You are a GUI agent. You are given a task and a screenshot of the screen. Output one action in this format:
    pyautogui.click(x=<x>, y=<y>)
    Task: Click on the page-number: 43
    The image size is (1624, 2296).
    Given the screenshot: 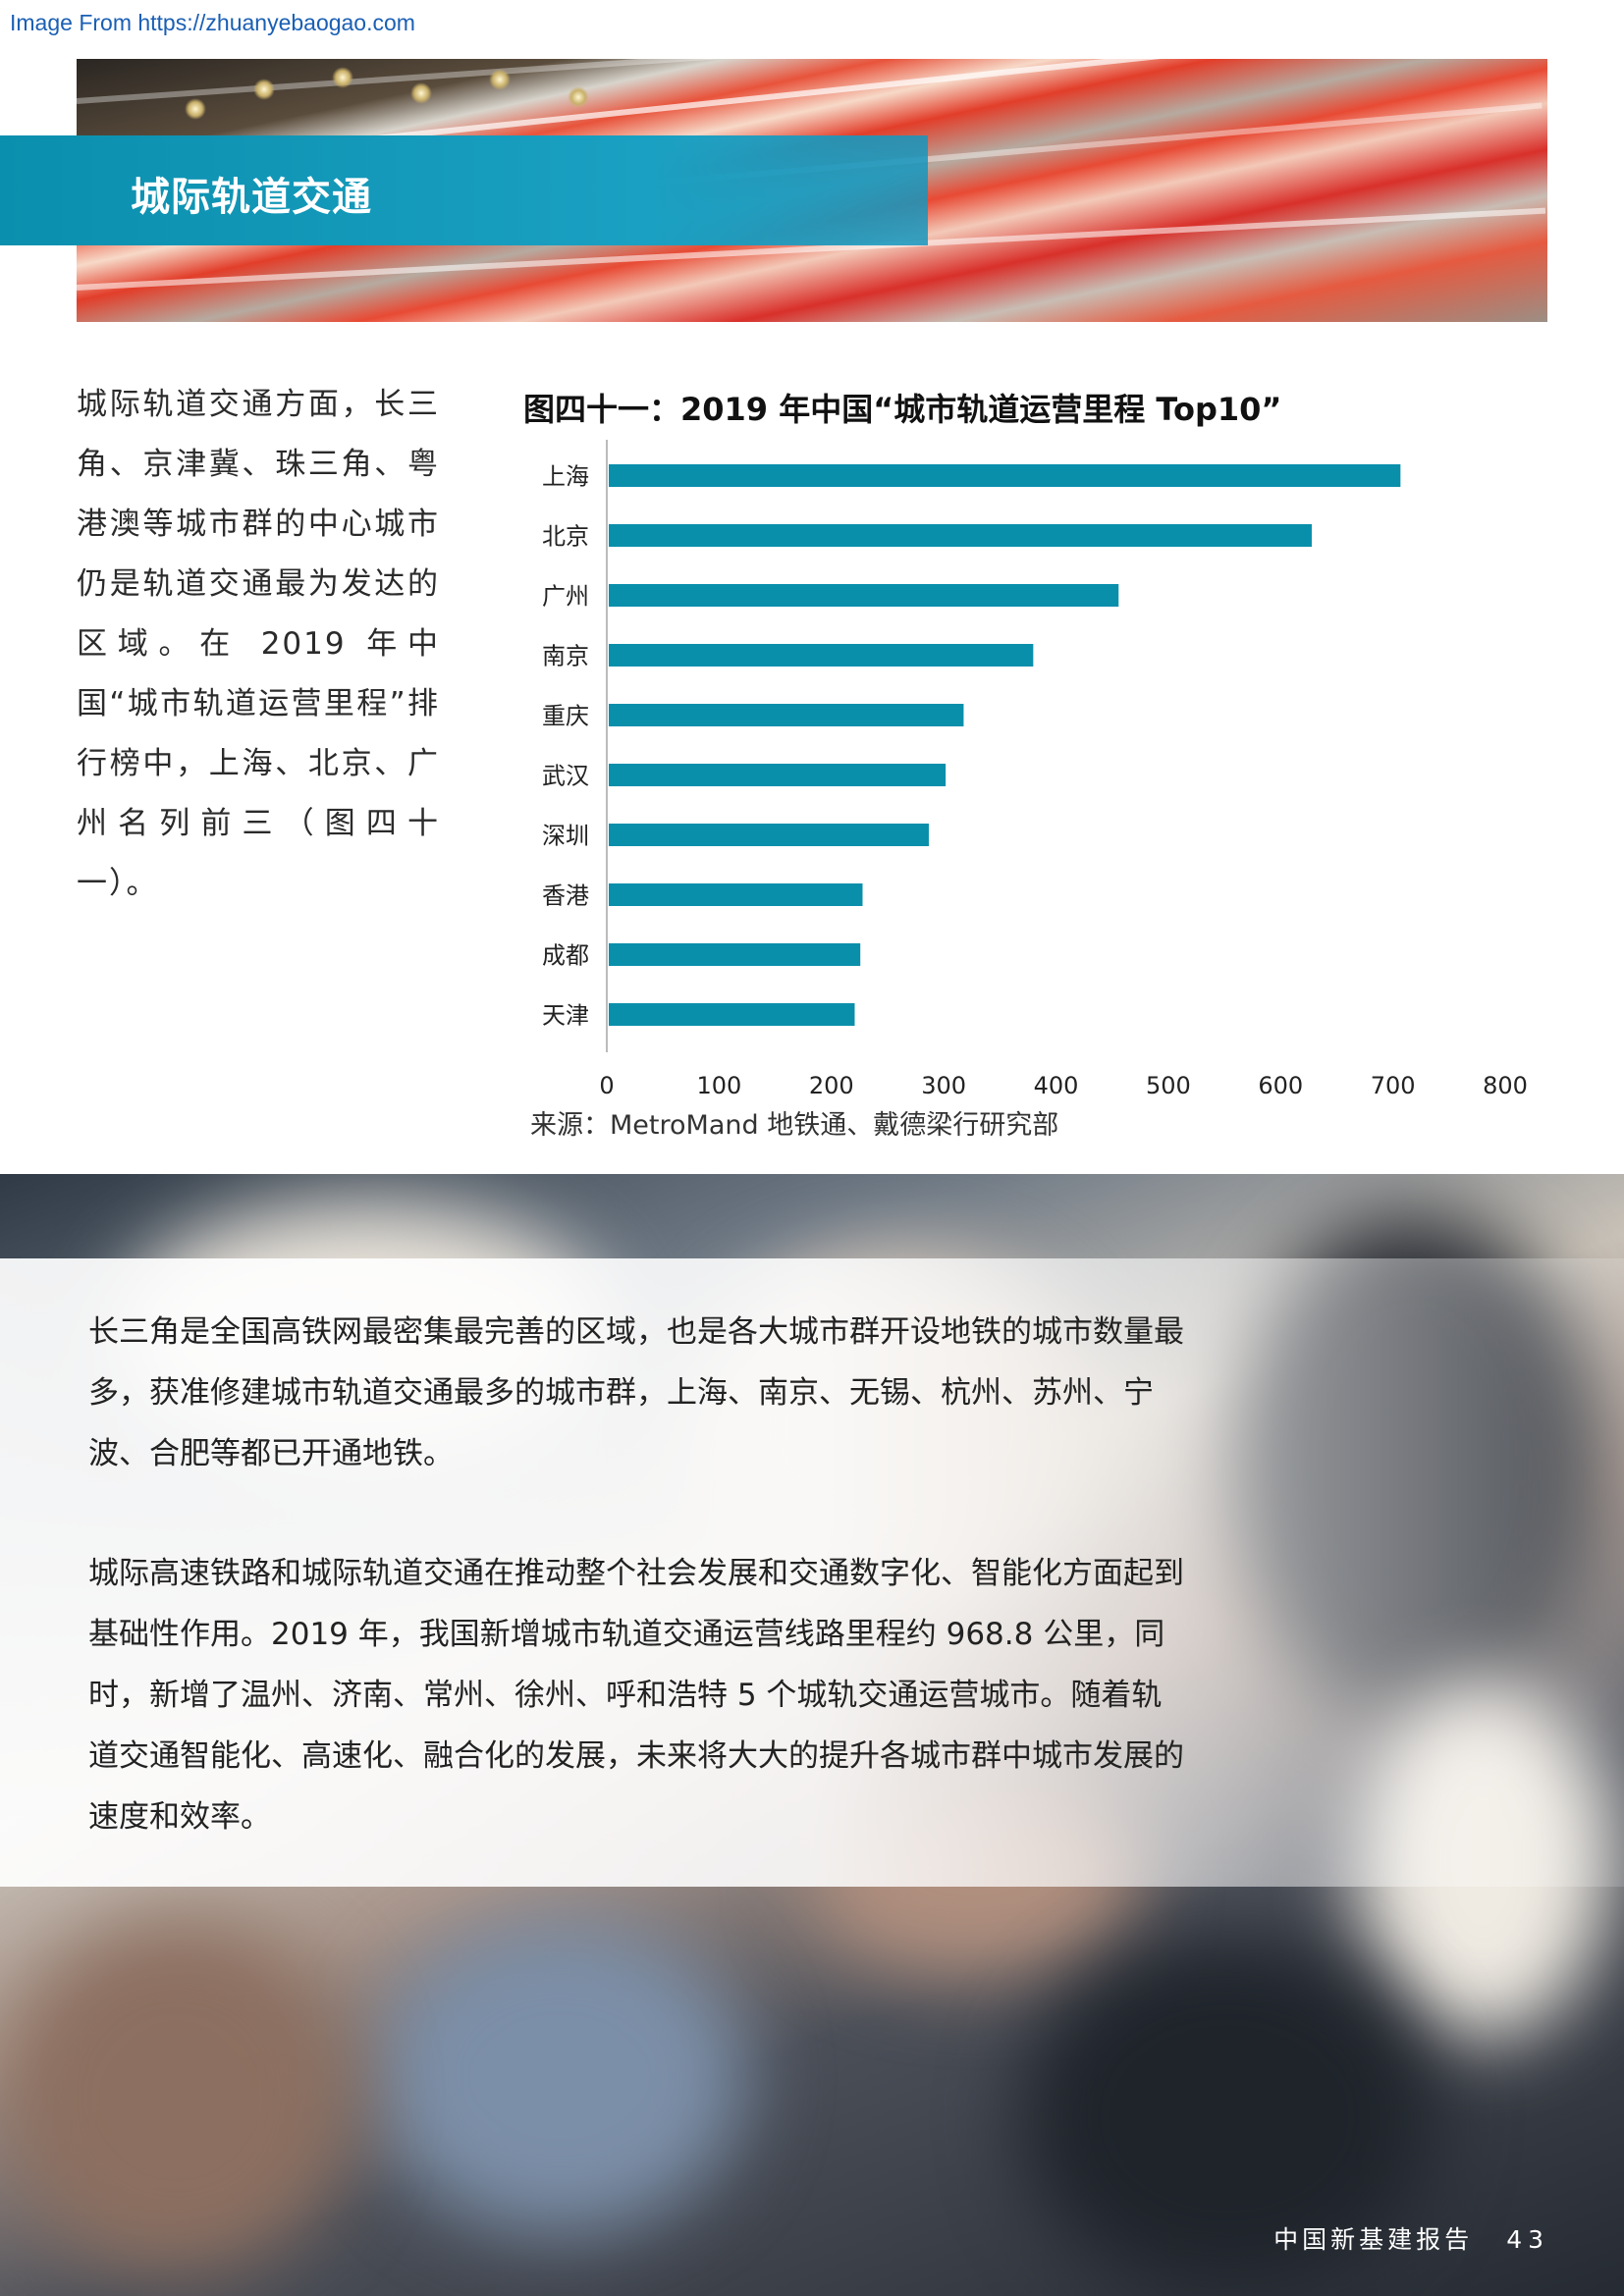 What is the action you would take?
    pyautogui.click(x=1527, y=2239)
    